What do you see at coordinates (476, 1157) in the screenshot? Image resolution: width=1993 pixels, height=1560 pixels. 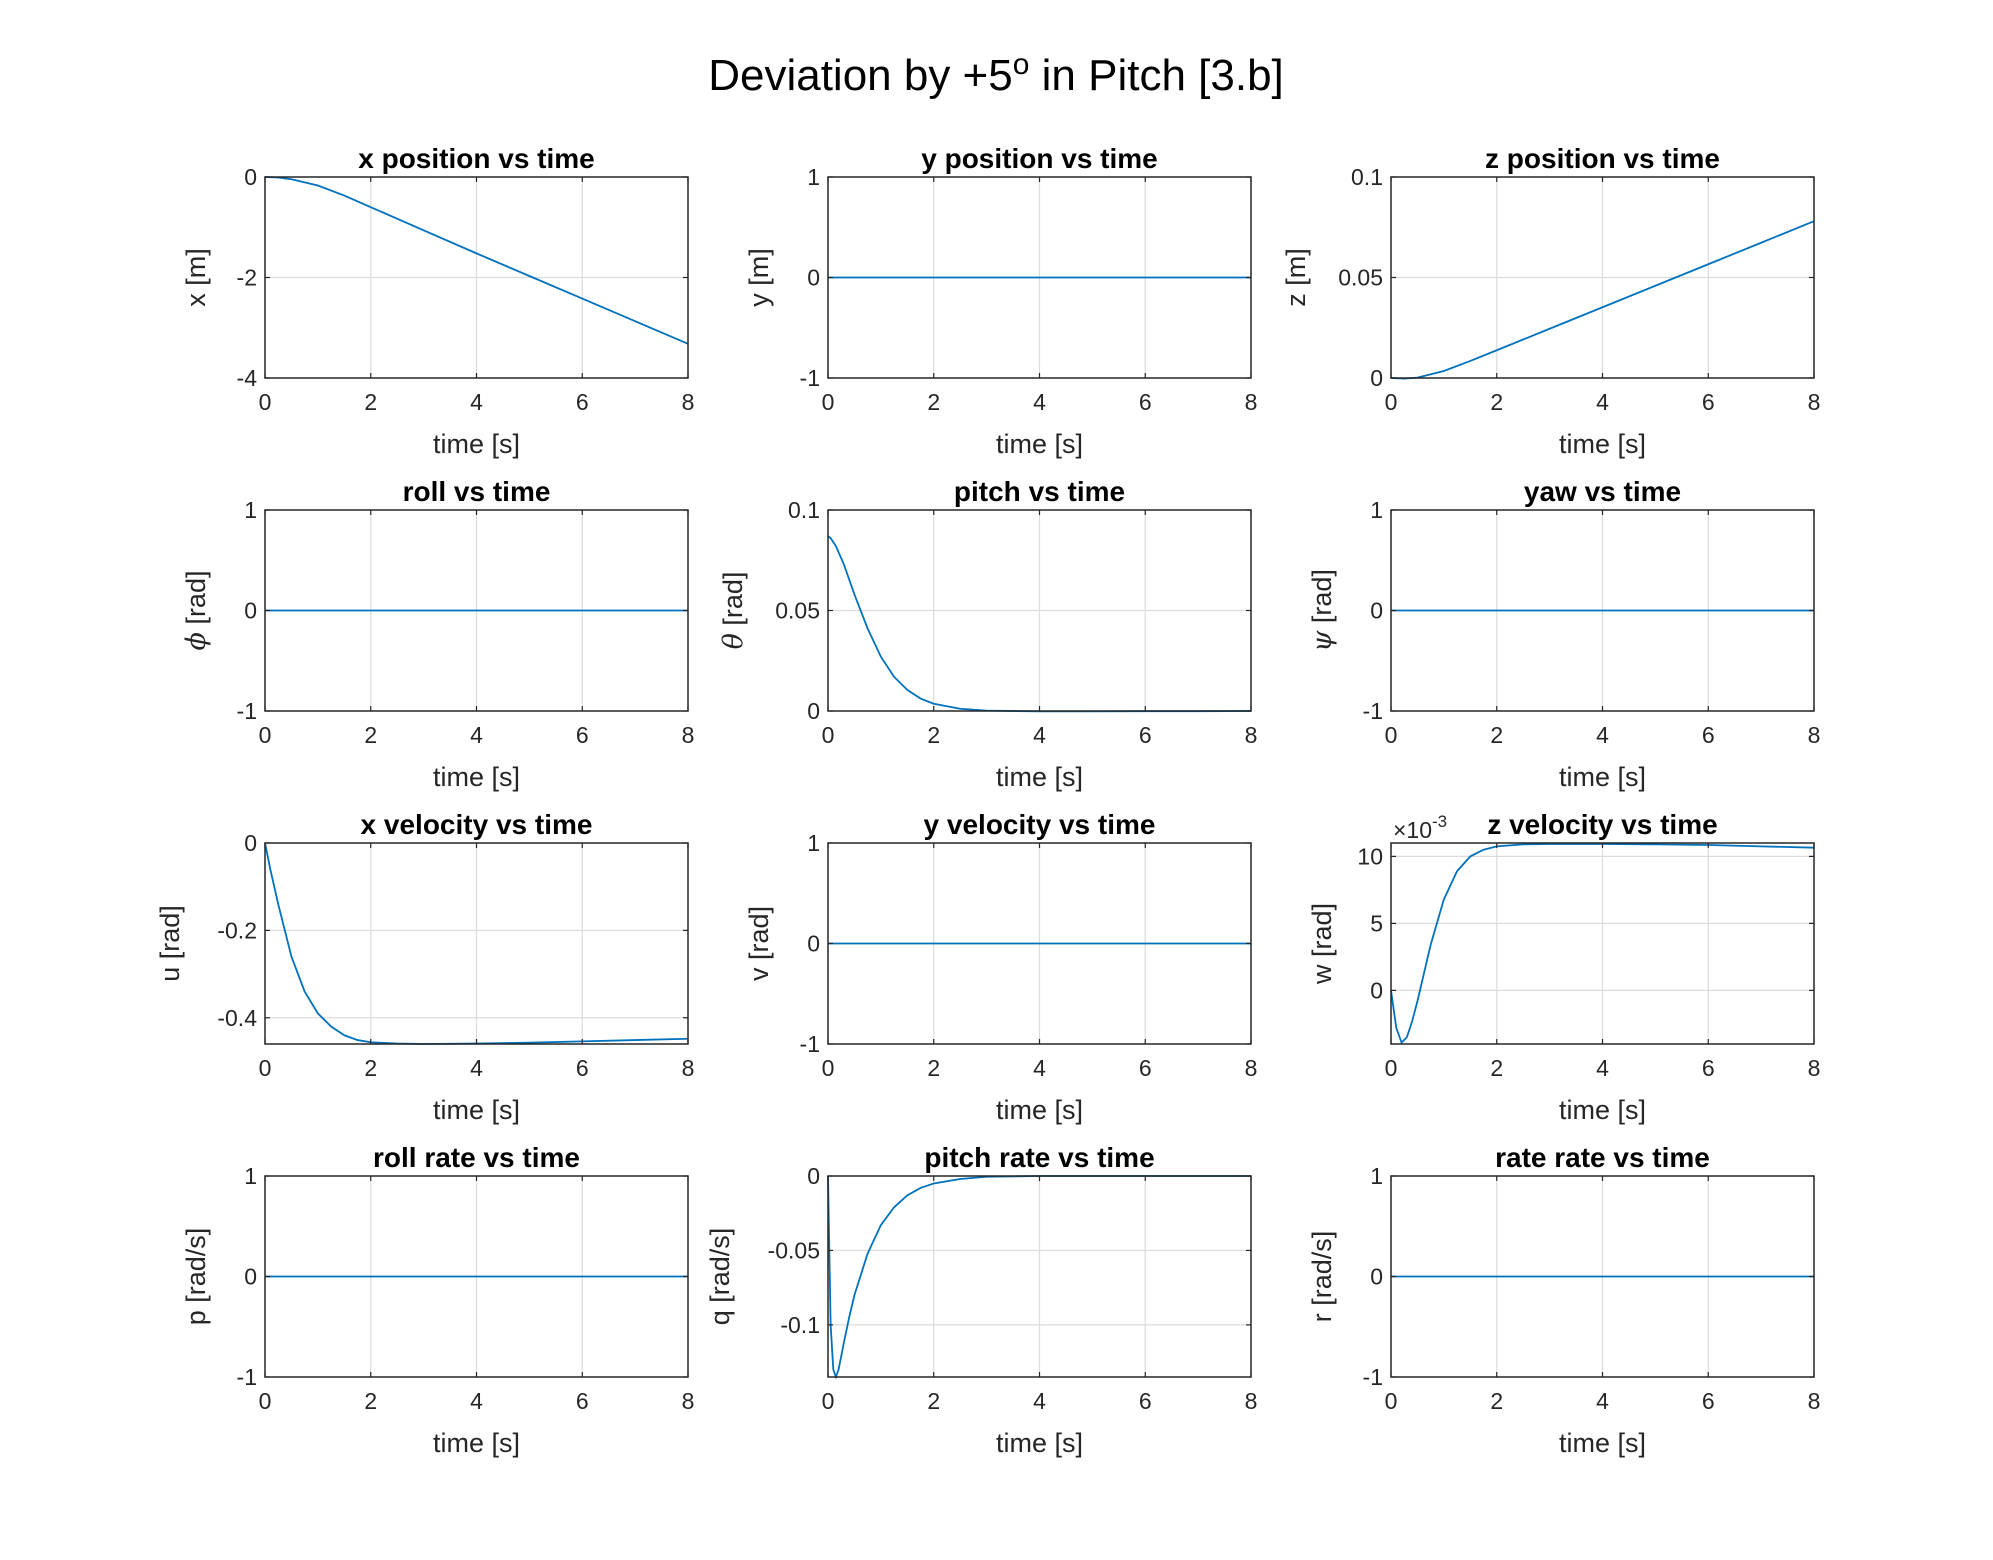 I see `subplot-title: roll rate vs time` at bounding box center [476, 1157].